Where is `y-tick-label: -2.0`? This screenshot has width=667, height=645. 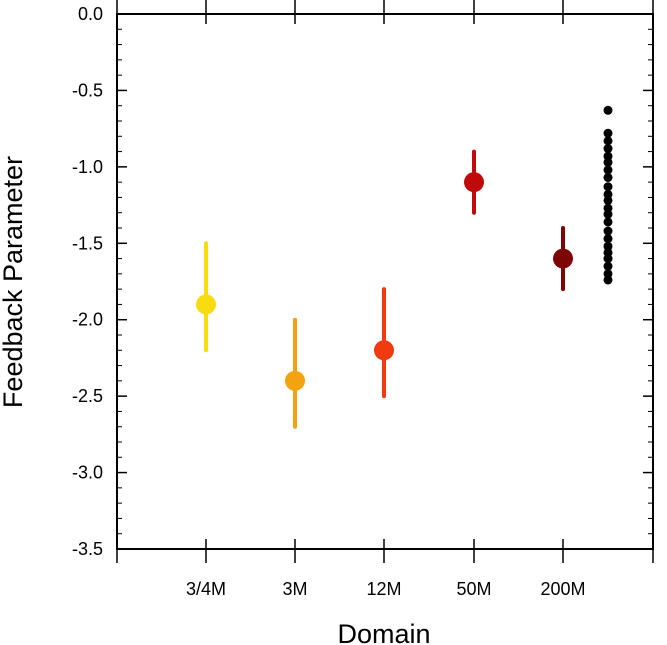
y-tick-label: -2.0 is located at coordinates (87, 320).